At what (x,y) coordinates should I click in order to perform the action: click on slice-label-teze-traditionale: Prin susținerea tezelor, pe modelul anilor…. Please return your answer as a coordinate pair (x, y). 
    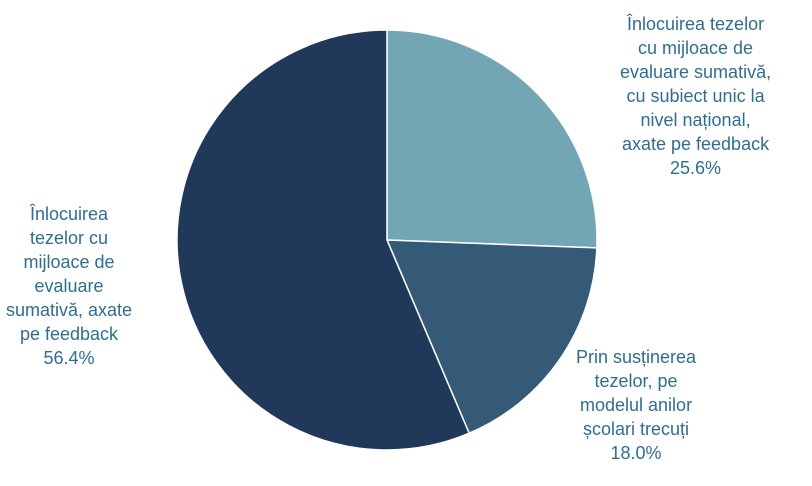
    Looking at the image, I should click on (636, 405).